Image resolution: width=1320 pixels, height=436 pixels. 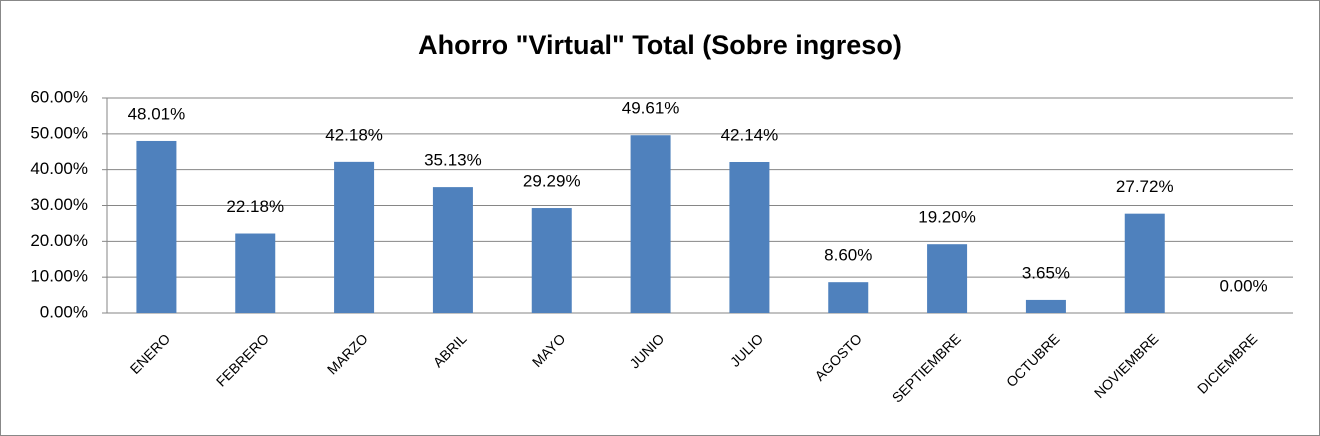 What do you see at coordinates (1046, 272) in the screenshot?
I see `value-label: 3.65%` at bounding box center [1046, 272].